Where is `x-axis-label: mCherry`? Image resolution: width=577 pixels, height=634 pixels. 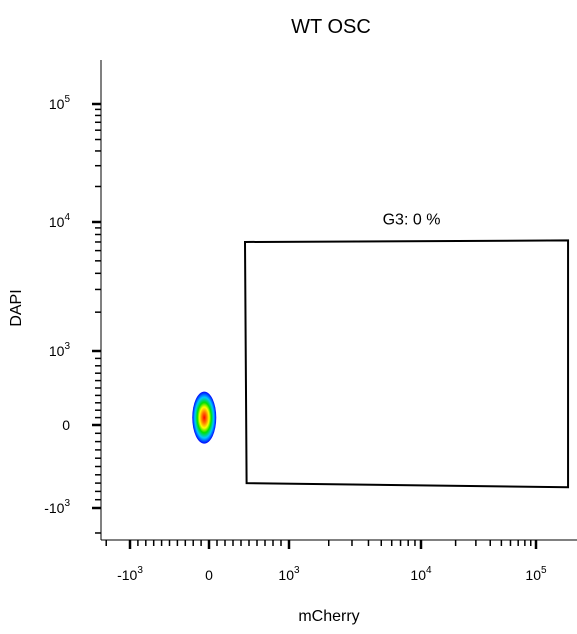
x-axis-label: mCherry is located at coordinates (328, 616).